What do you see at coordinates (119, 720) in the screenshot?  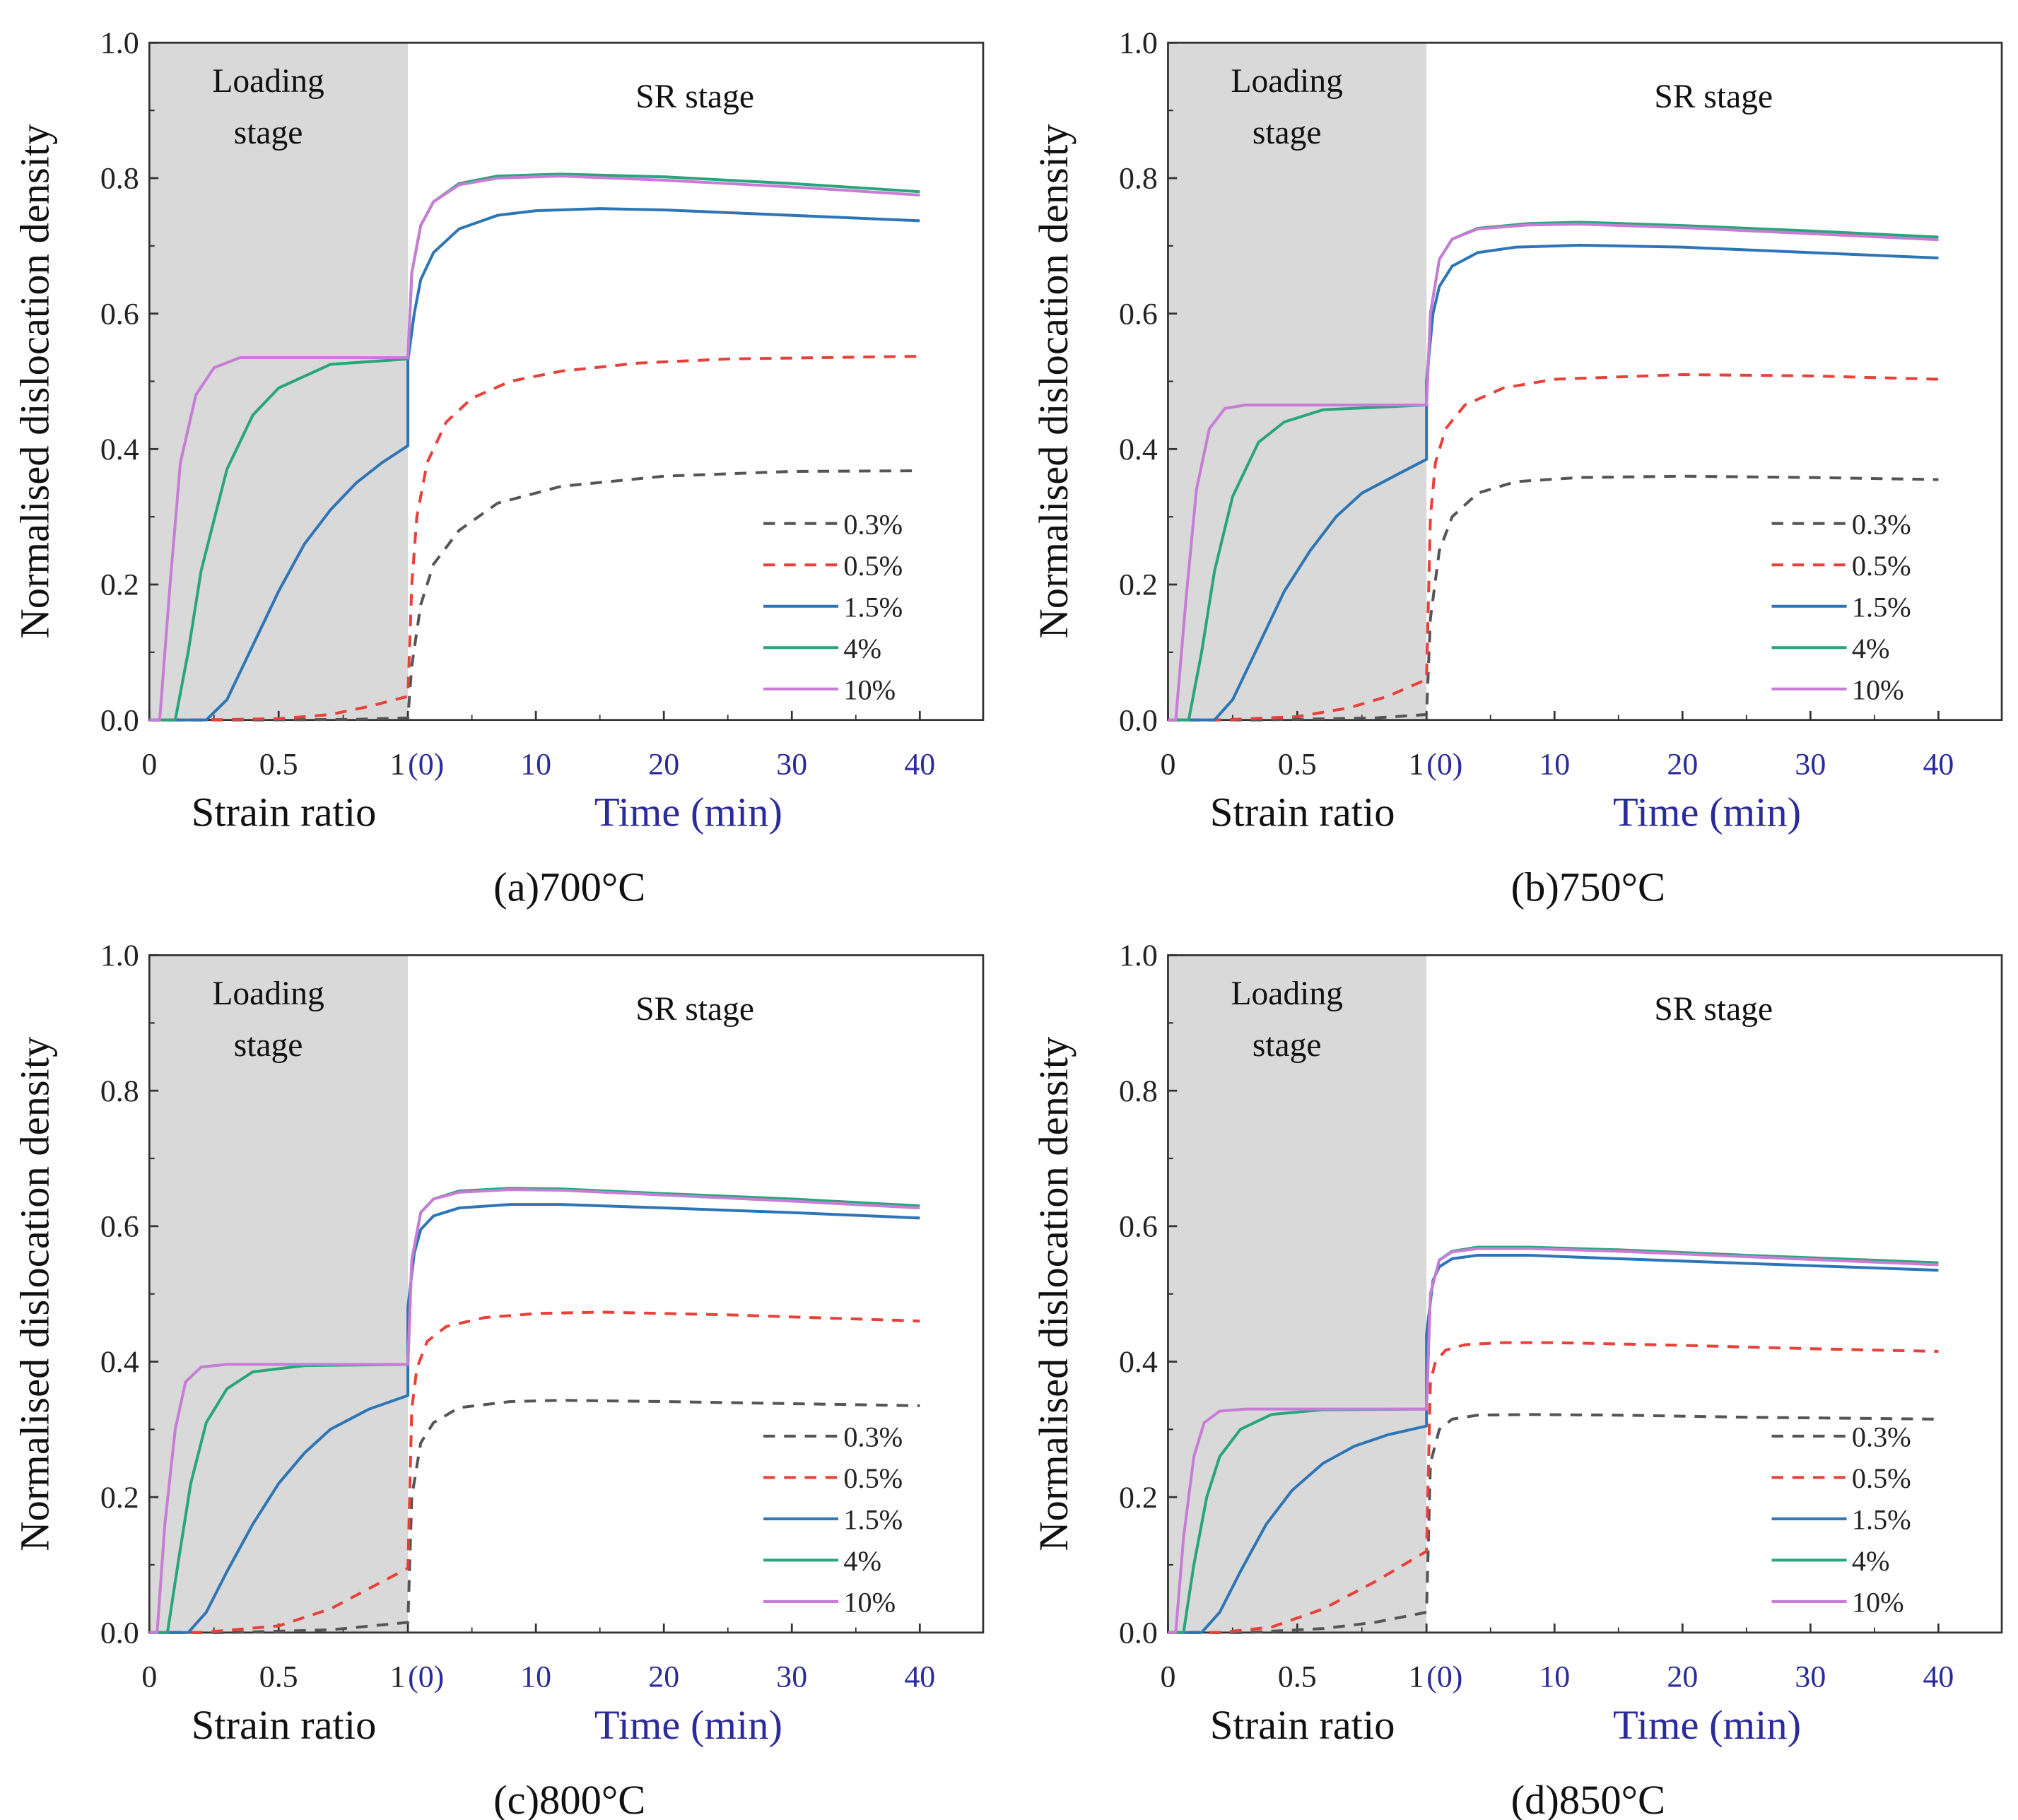 I see `y-tick-label: 0.0` at bounding box center [119, 720].